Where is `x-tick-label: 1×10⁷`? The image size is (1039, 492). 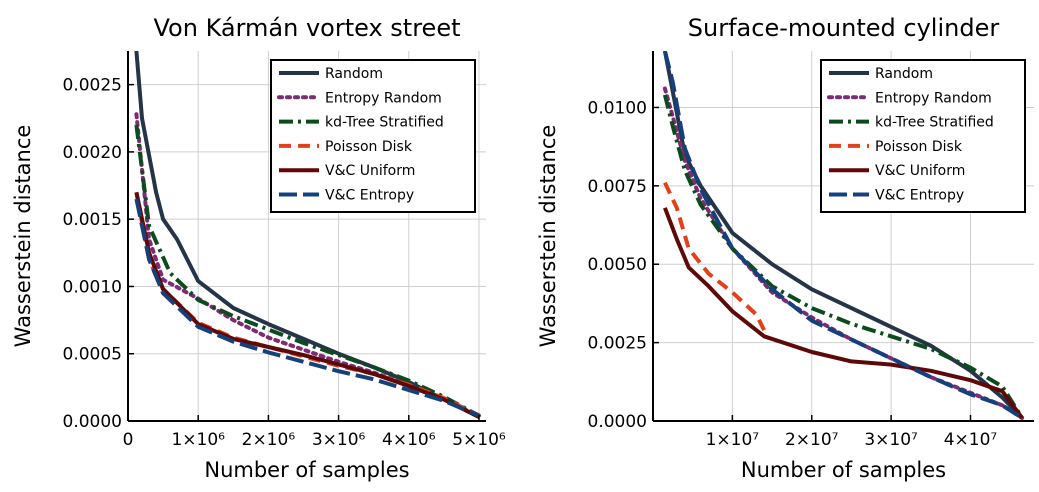
x-tick-label: 1×10⁷ is located at coordinates (733, 440).